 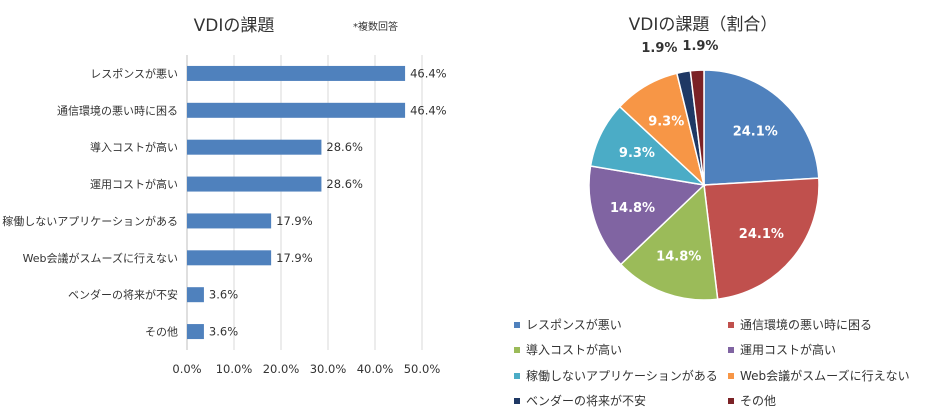 I want to click on bar-x-tick-label: 20.0%, so click(x=281, y=369).